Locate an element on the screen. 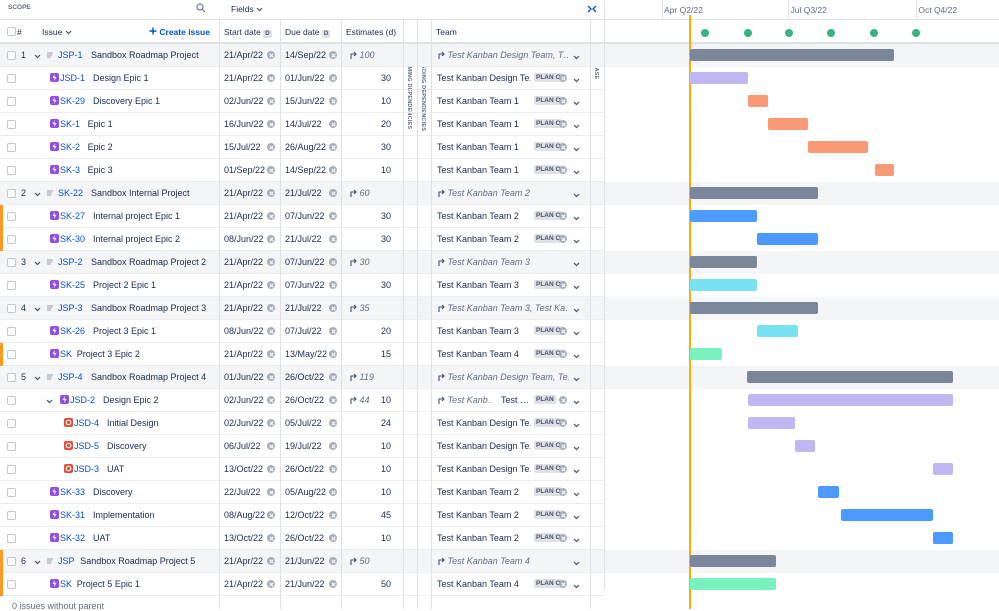 Image resolution: width=999 pixels, height=611 pixels. issue-key: JSP is located at coordinates (66, 561).